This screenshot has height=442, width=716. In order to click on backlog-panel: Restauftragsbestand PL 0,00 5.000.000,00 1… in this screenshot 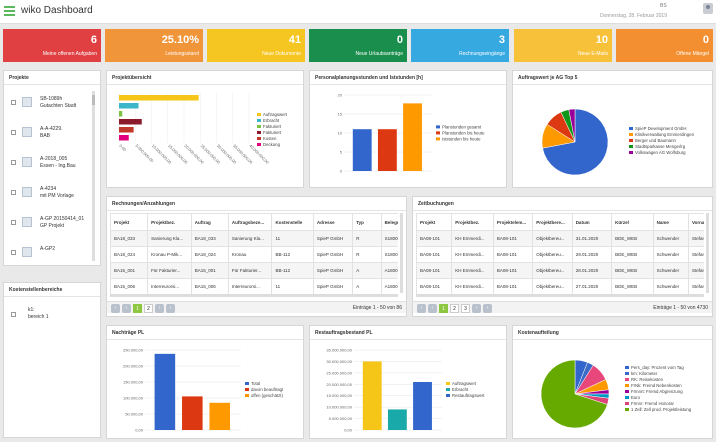, I will do `click(408, 382)`.